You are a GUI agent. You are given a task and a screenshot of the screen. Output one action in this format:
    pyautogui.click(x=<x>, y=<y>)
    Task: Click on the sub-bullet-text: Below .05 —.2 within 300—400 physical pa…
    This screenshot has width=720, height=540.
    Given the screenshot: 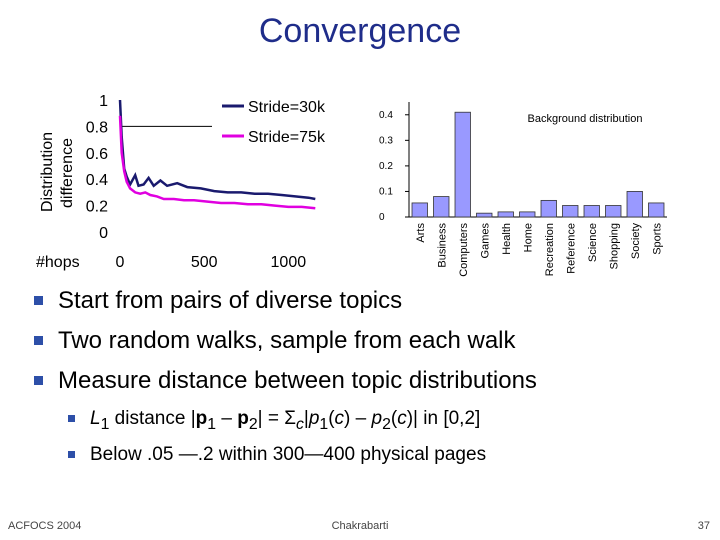 What is the action you would take?
    pyautogui.click(x=288, y=454)
    